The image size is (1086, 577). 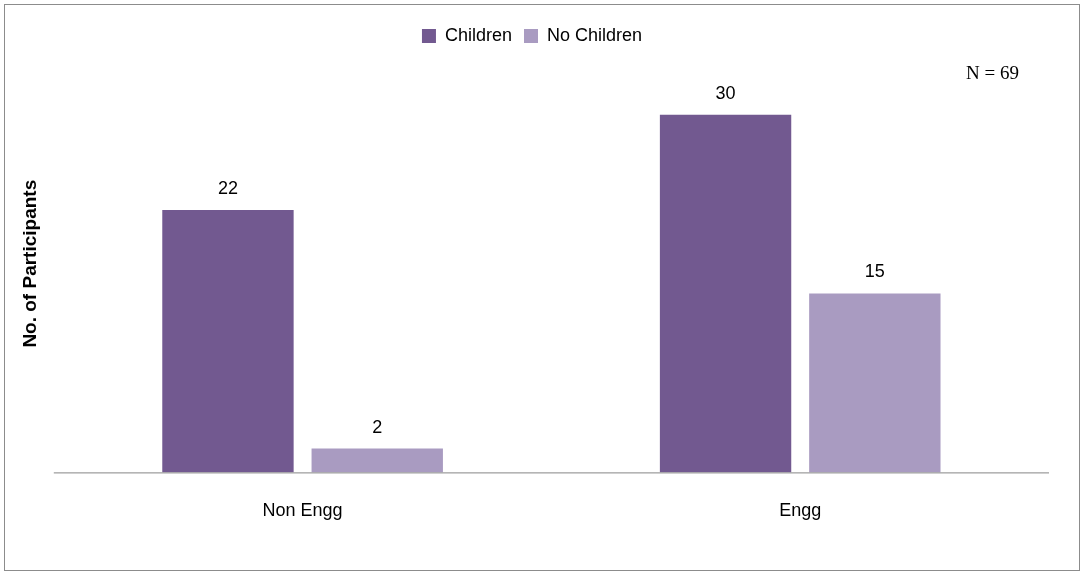 I want to click on legend-label: No Children, so click(x=594, y=34).